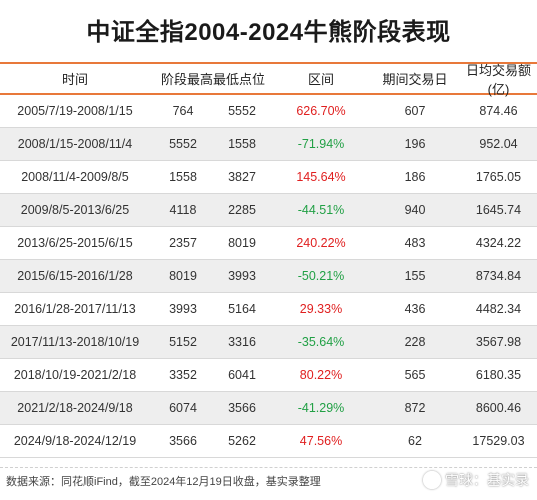  I want to click on level-start-cell: 2357, so click(183, 243).